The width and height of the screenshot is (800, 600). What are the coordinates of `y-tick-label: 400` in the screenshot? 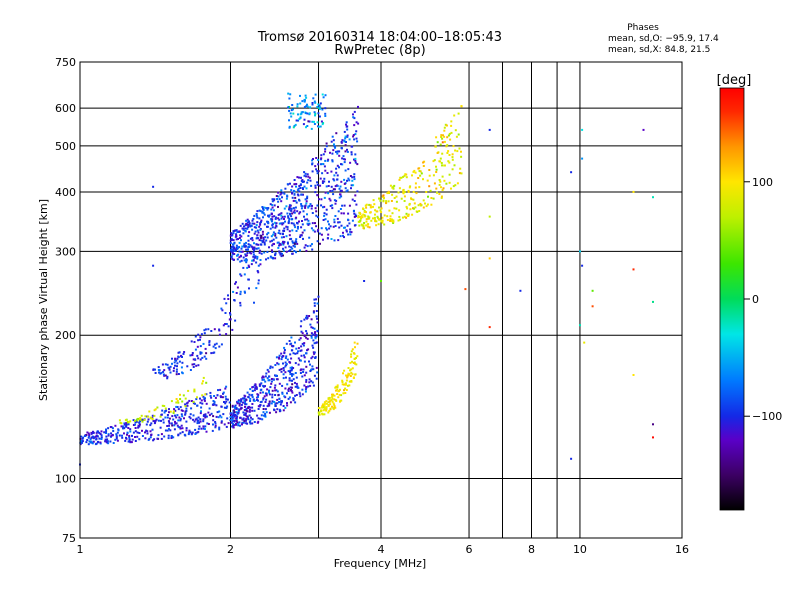 It's located at (65, 192).